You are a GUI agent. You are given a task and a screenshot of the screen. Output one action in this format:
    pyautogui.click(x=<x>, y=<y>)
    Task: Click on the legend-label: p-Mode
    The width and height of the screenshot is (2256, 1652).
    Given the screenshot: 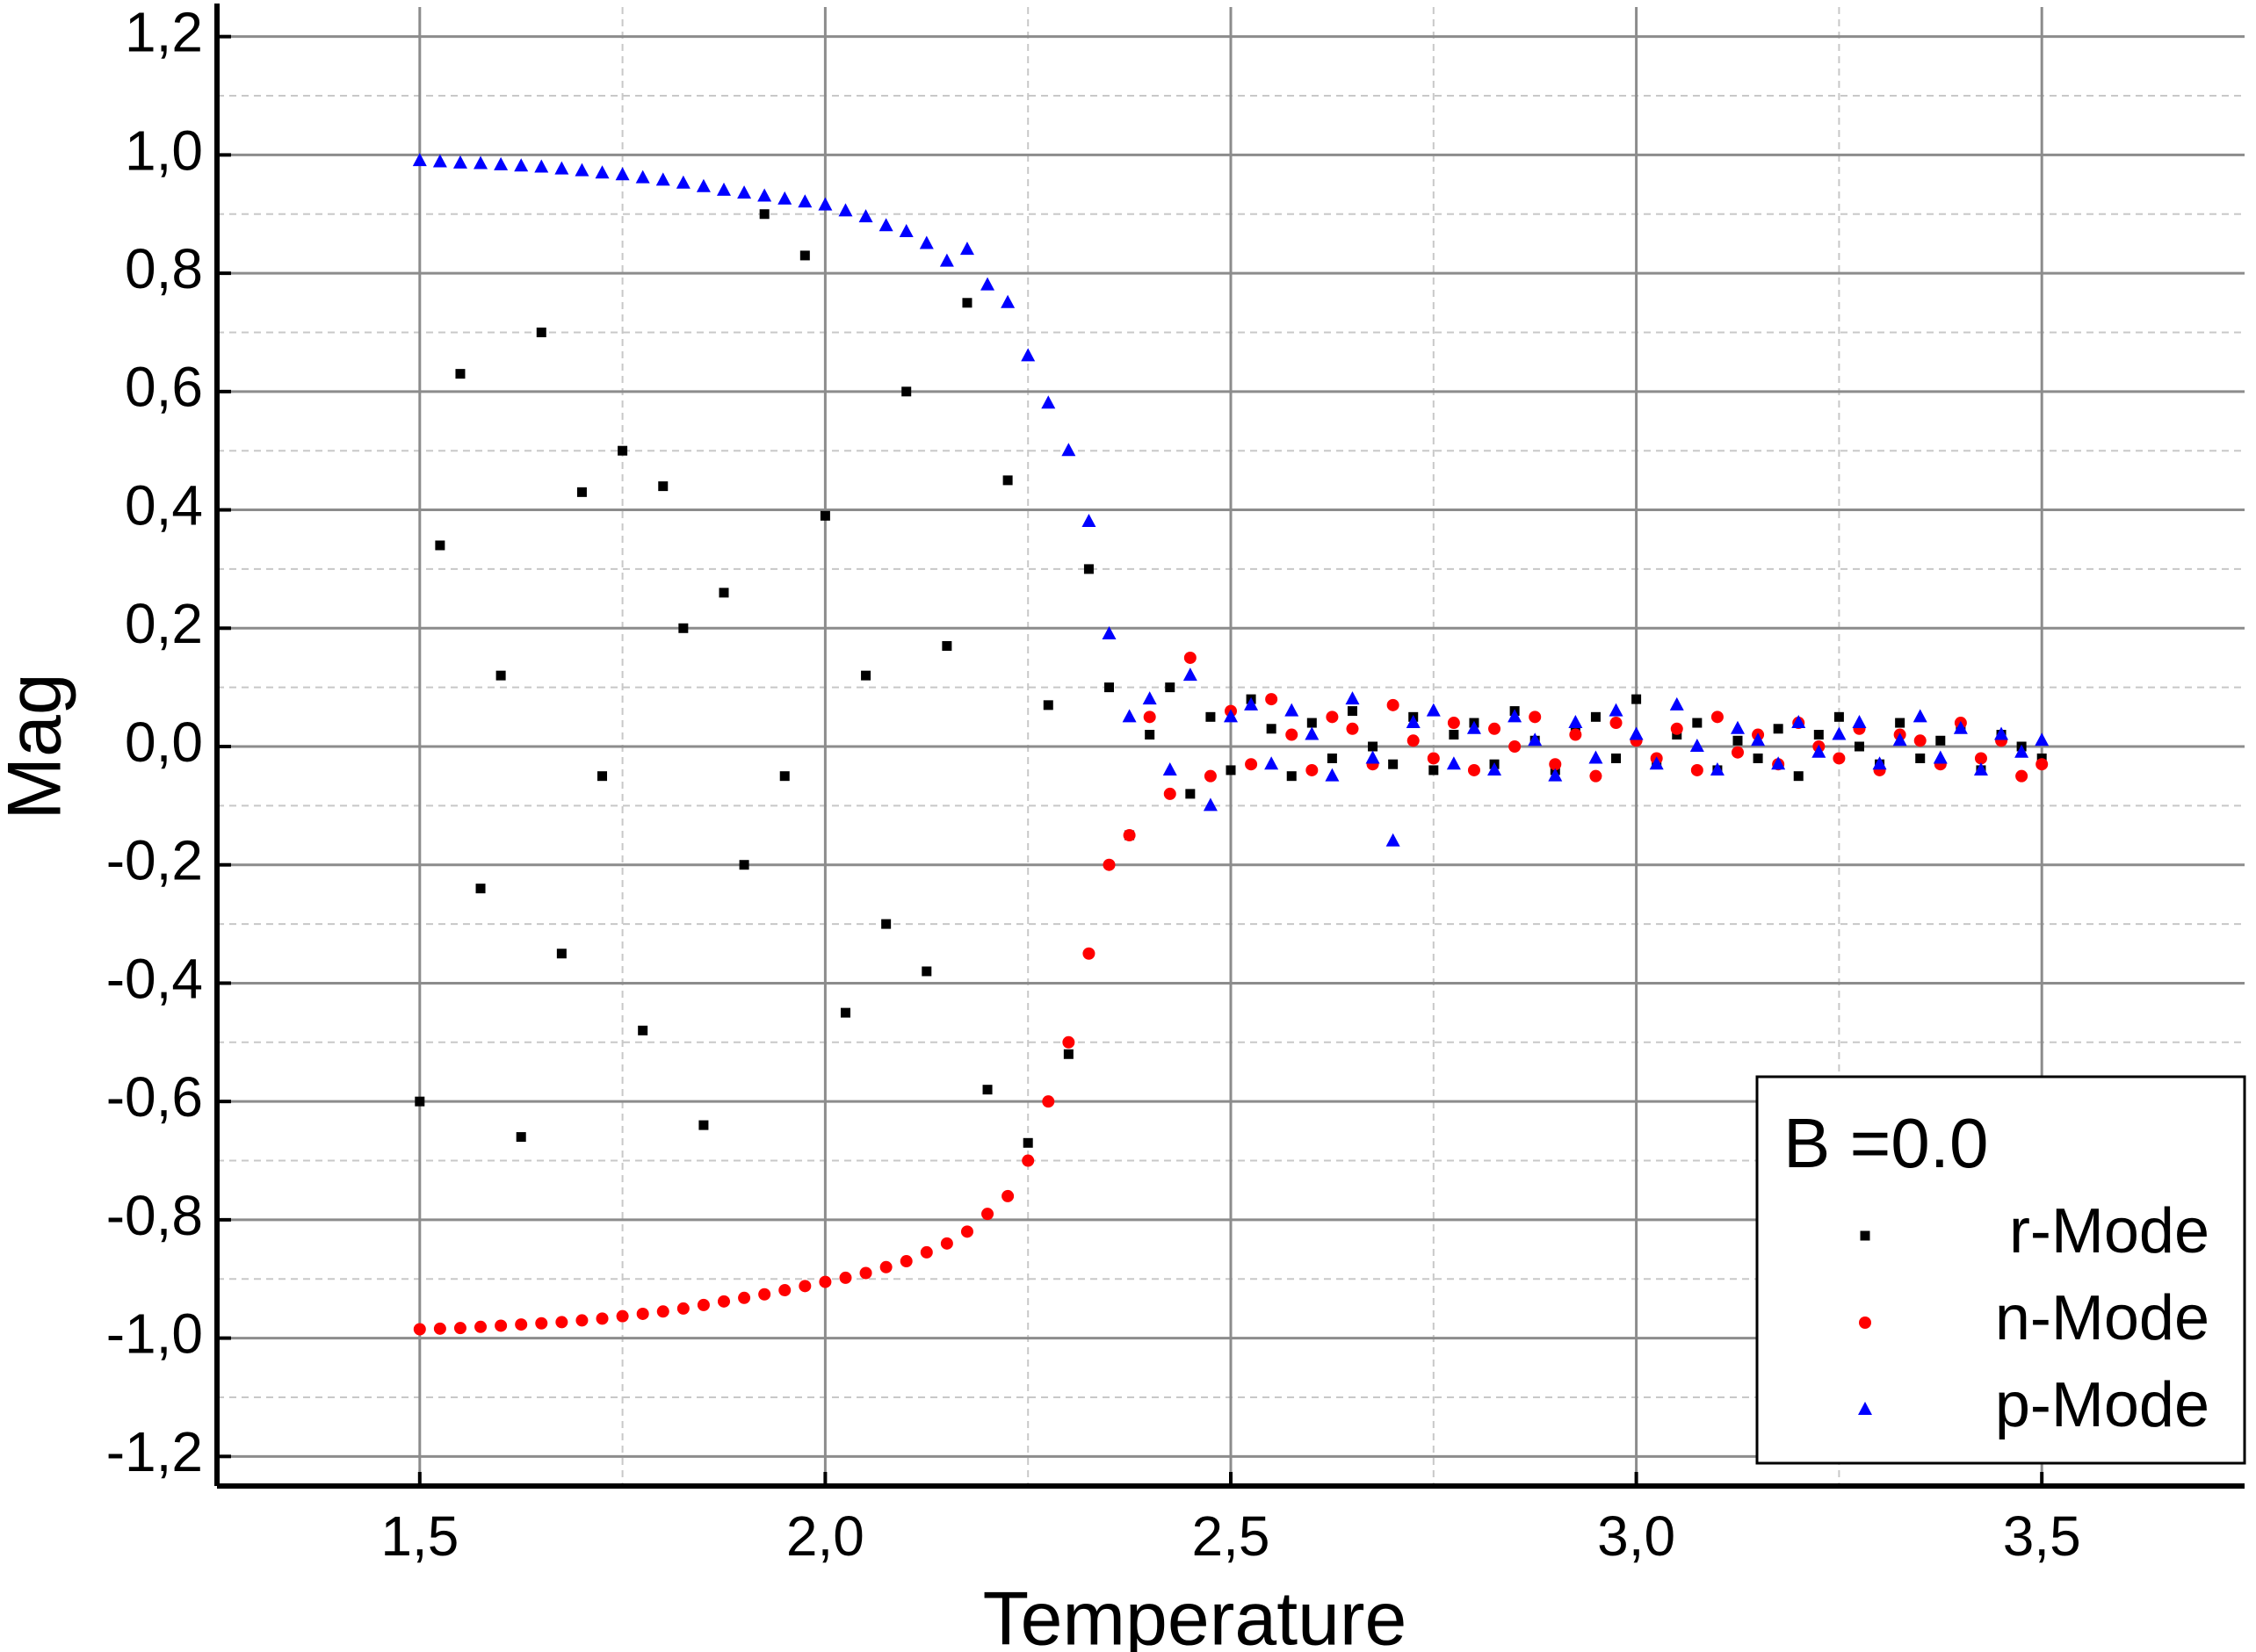 What is the action you would take?
    pyautogui.click(x=2102, y=1405)
    